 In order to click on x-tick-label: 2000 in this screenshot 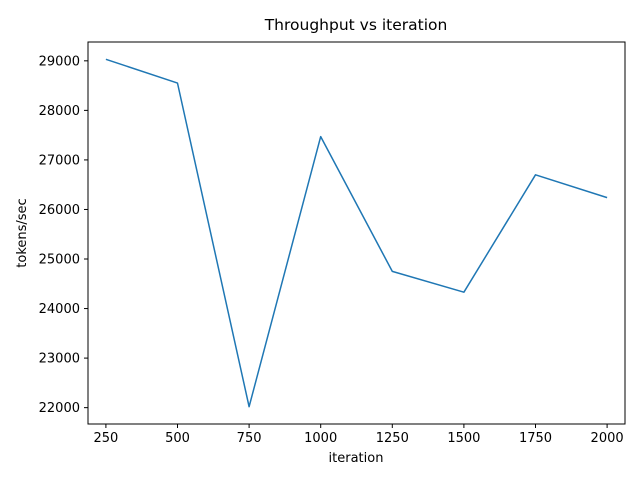, I will do `click(607, 438)`.